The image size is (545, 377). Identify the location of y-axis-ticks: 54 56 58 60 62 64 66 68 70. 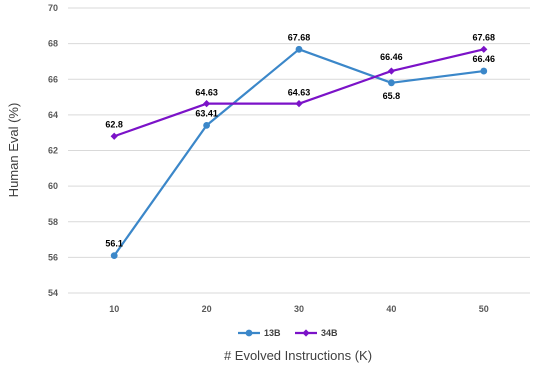
(53, 150).